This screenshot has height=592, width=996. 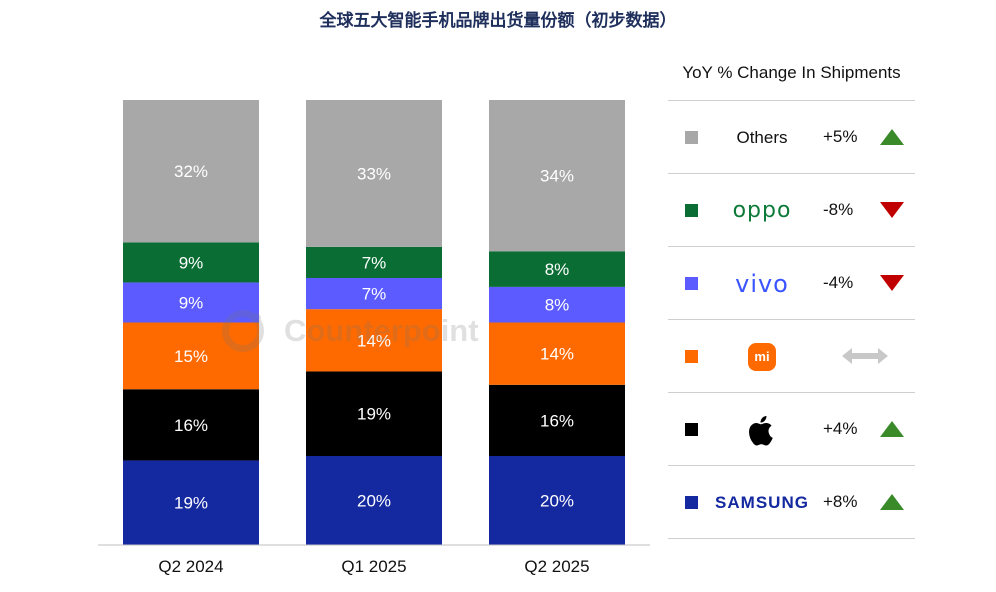 What do you see at coordinates (243, 331) in the screenshot?
I see `counterpoint-logo-icon` at bounding box center [243, 331].